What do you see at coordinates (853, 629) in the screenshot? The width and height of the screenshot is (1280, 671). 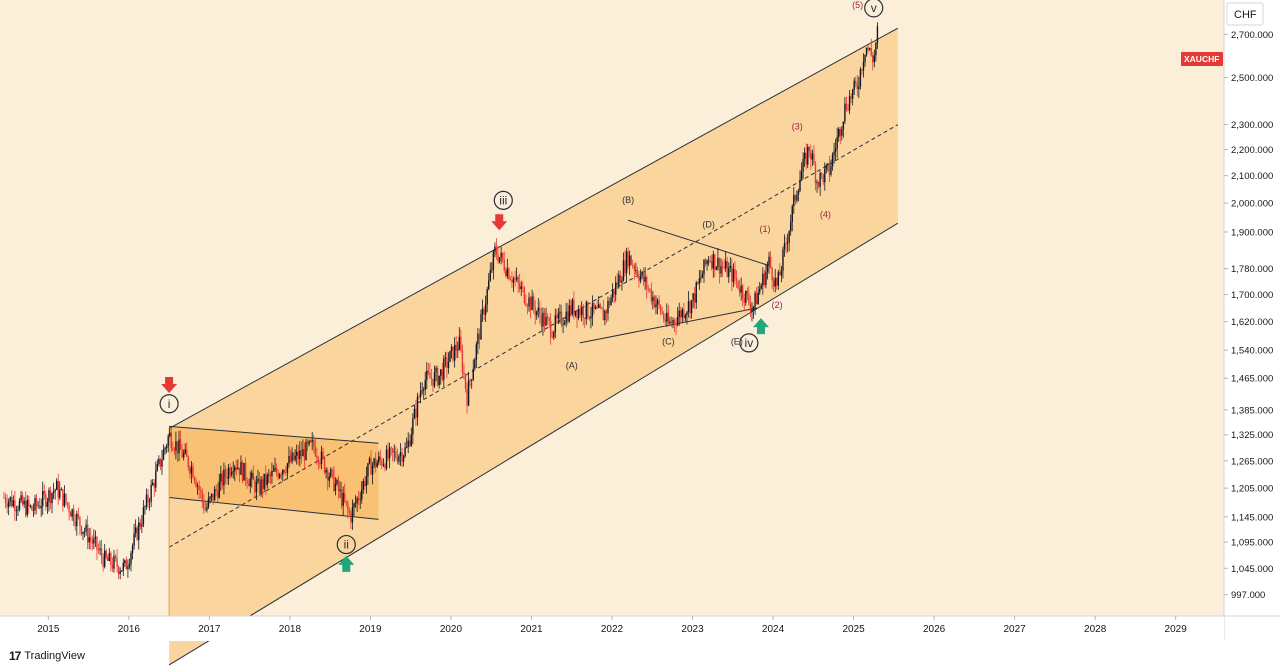 I see `time-tick-label: 2025` at bounding box center [853, 629].